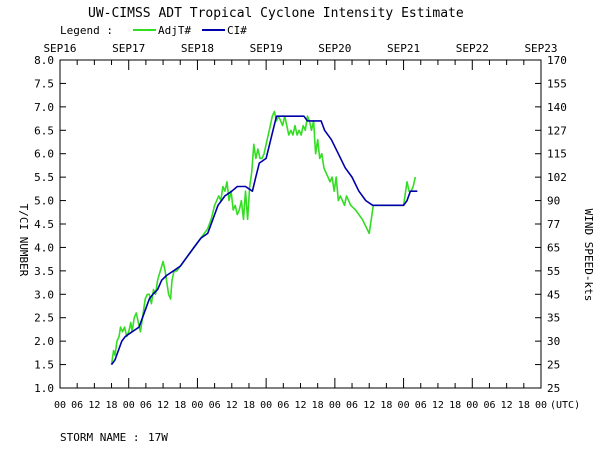 The height and width of the screenshot is (450, 600). I want to click on y-tick-label: 5.5, so click(44, 177).